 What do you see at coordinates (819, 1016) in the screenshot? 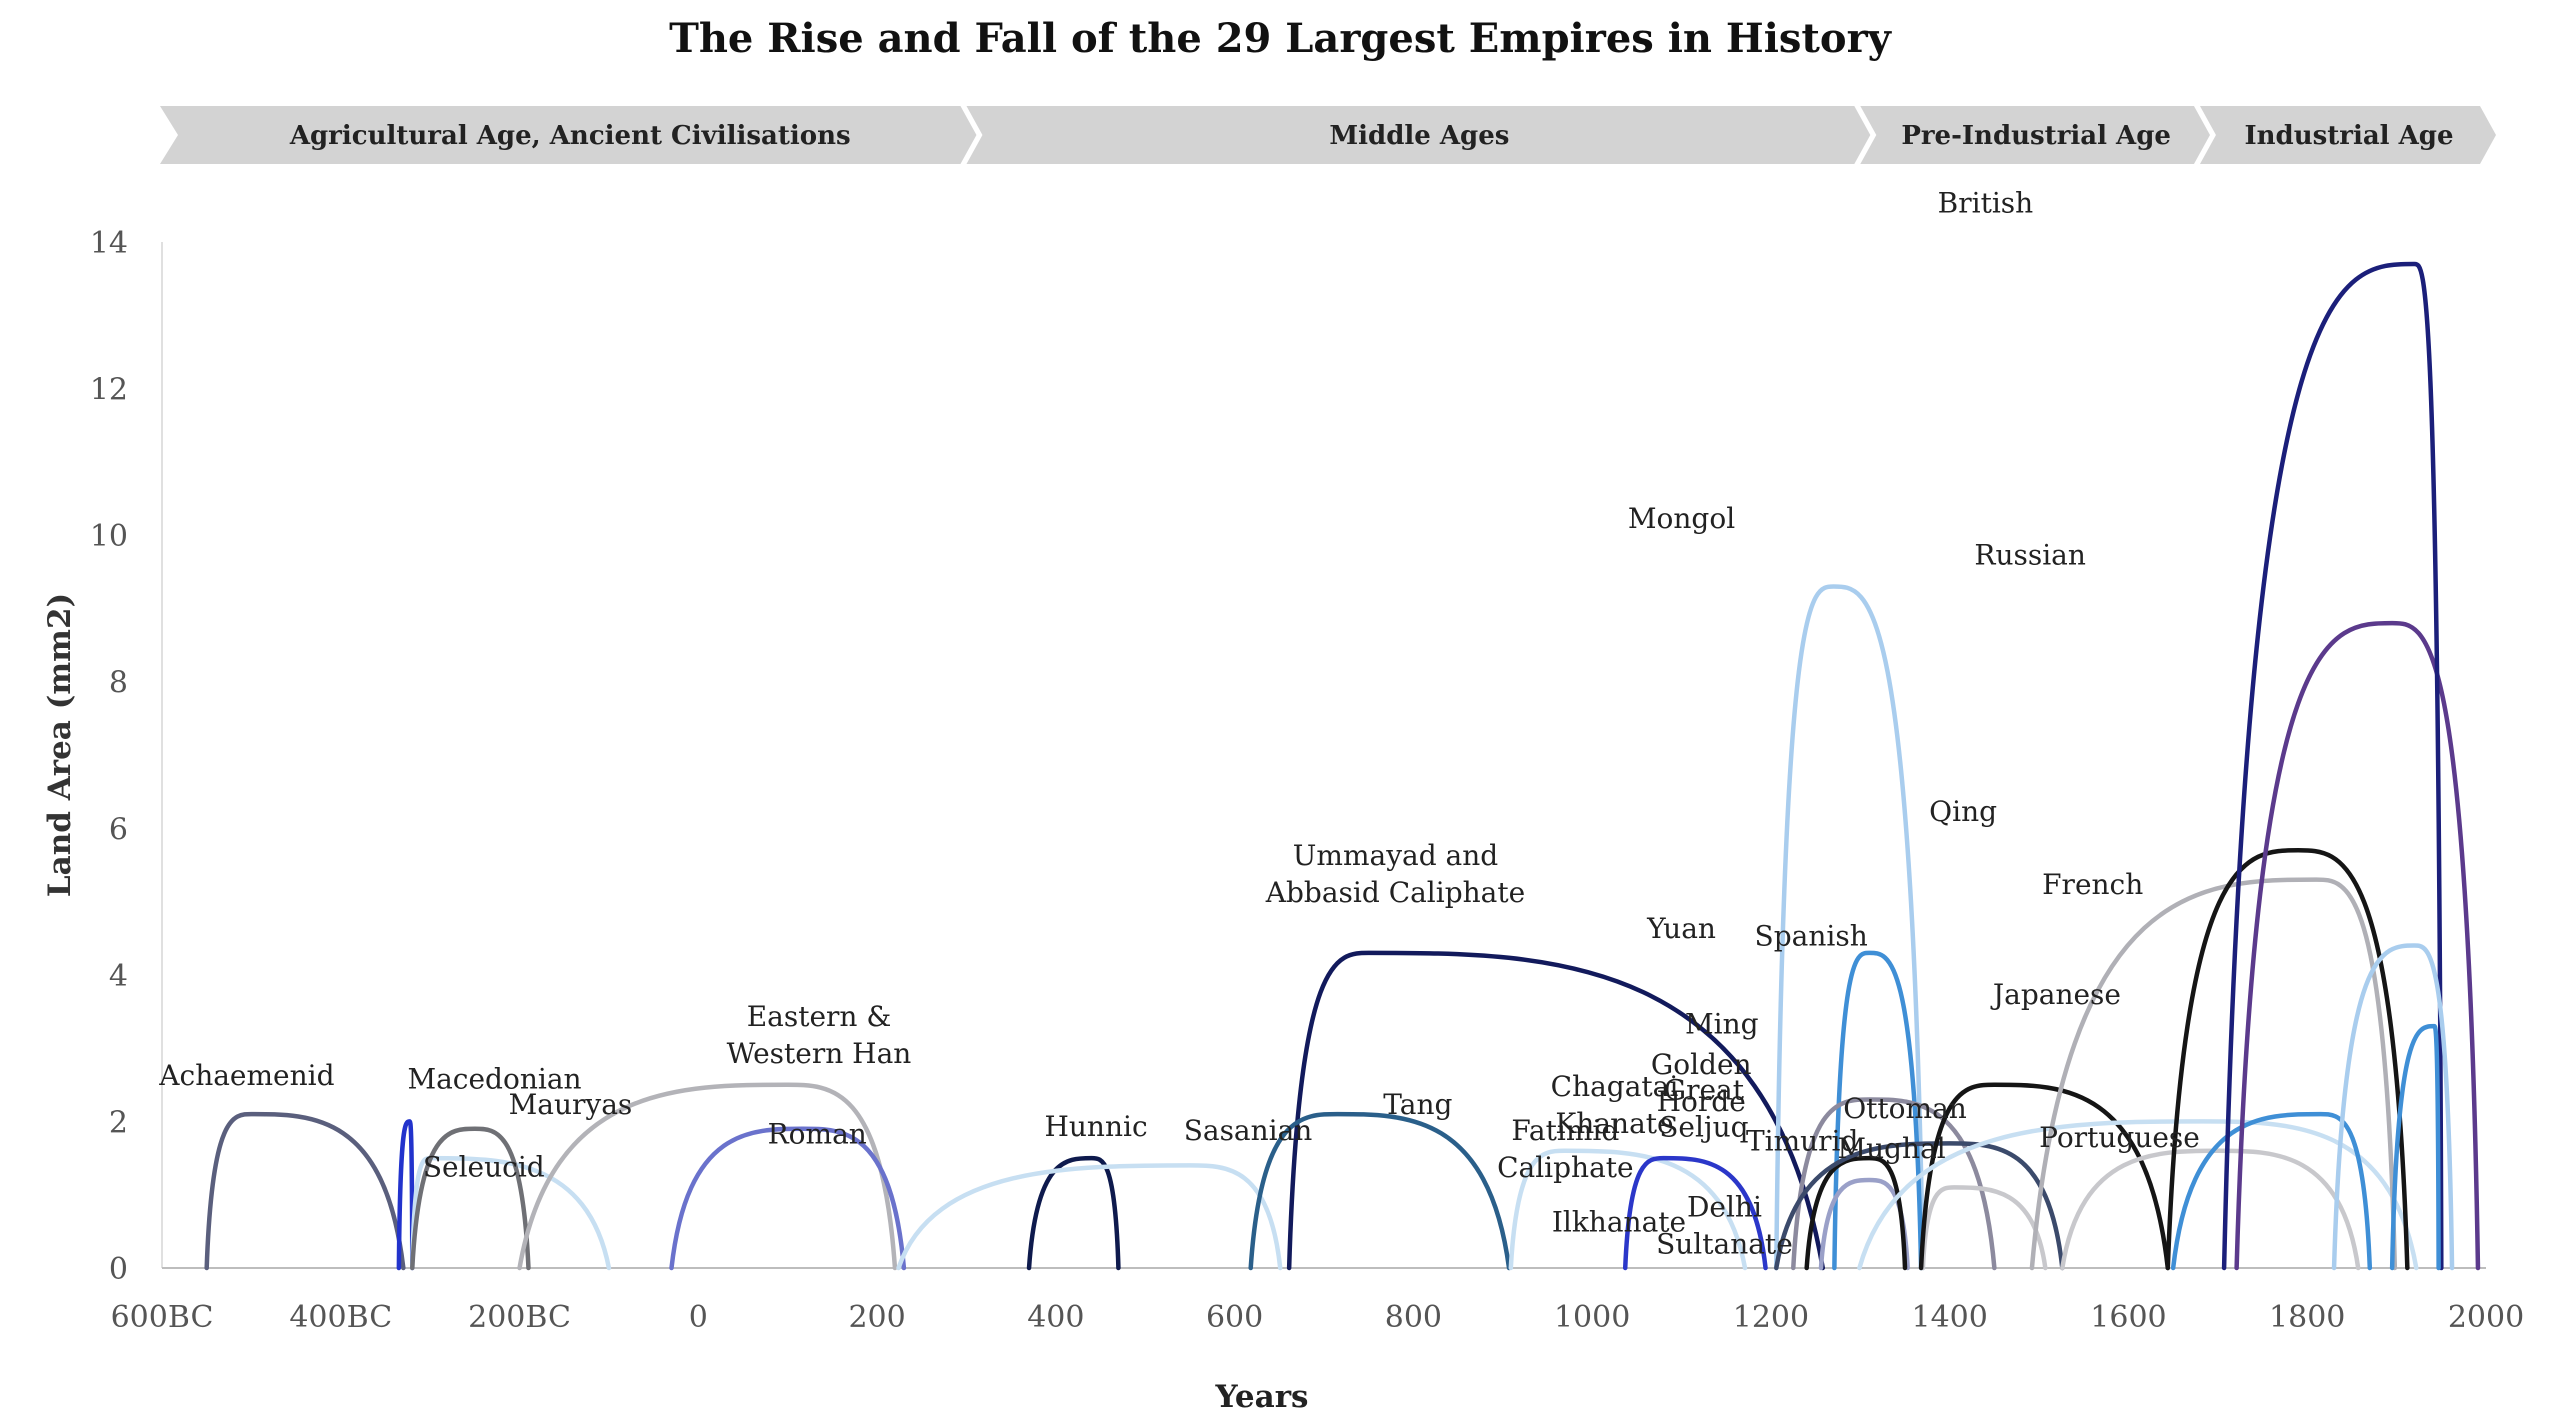
I see `series-label-line: Eastern &` at bounding box center [819, 1016].